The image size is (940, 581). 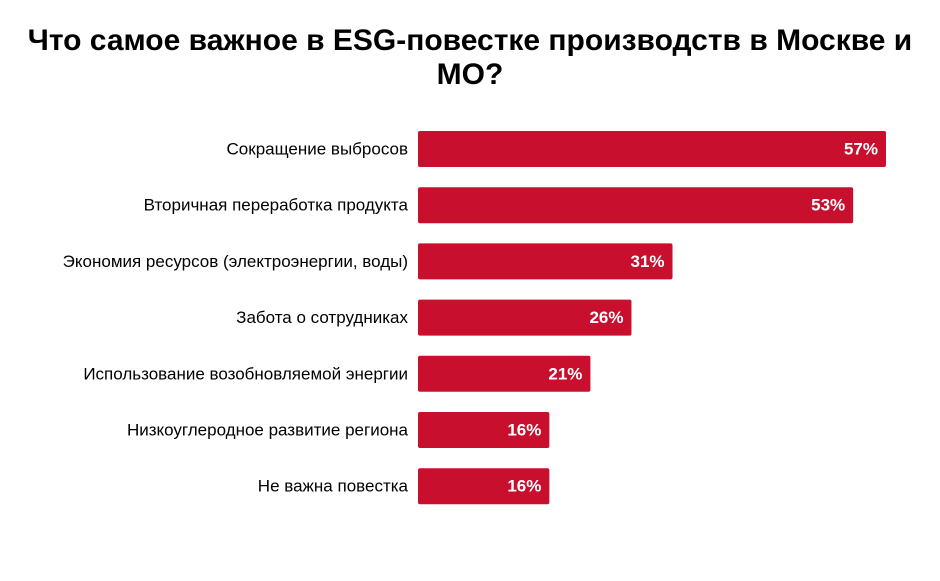 What do you see at coordinates (322, 317) in the screenshot?
I see `category-label: Забота о сотрудниках` at bounding box center [322, 317].